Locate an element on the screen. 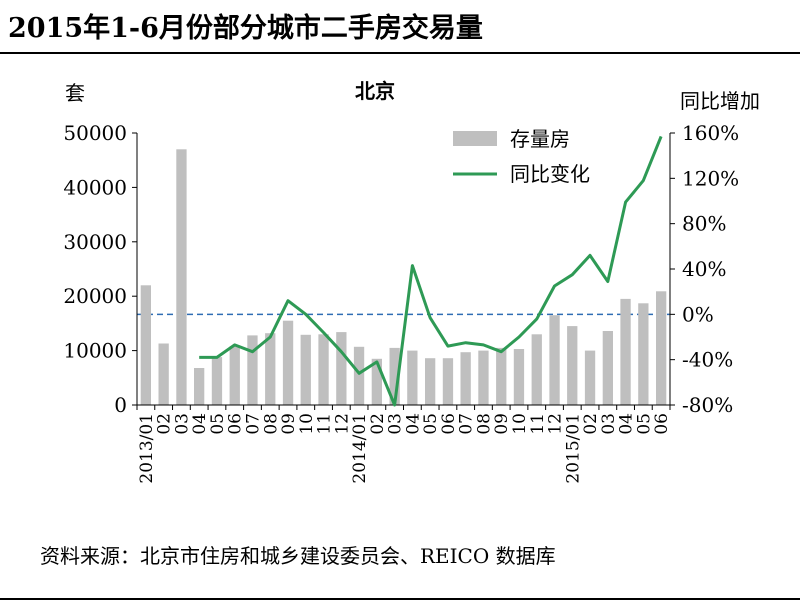 Image resolution: width=800 pixels, height=615 pixels. source-note: 资料来源：北京市住房和城乡建设委员会、REICO 数据库 is located at coordinates (298, 556).